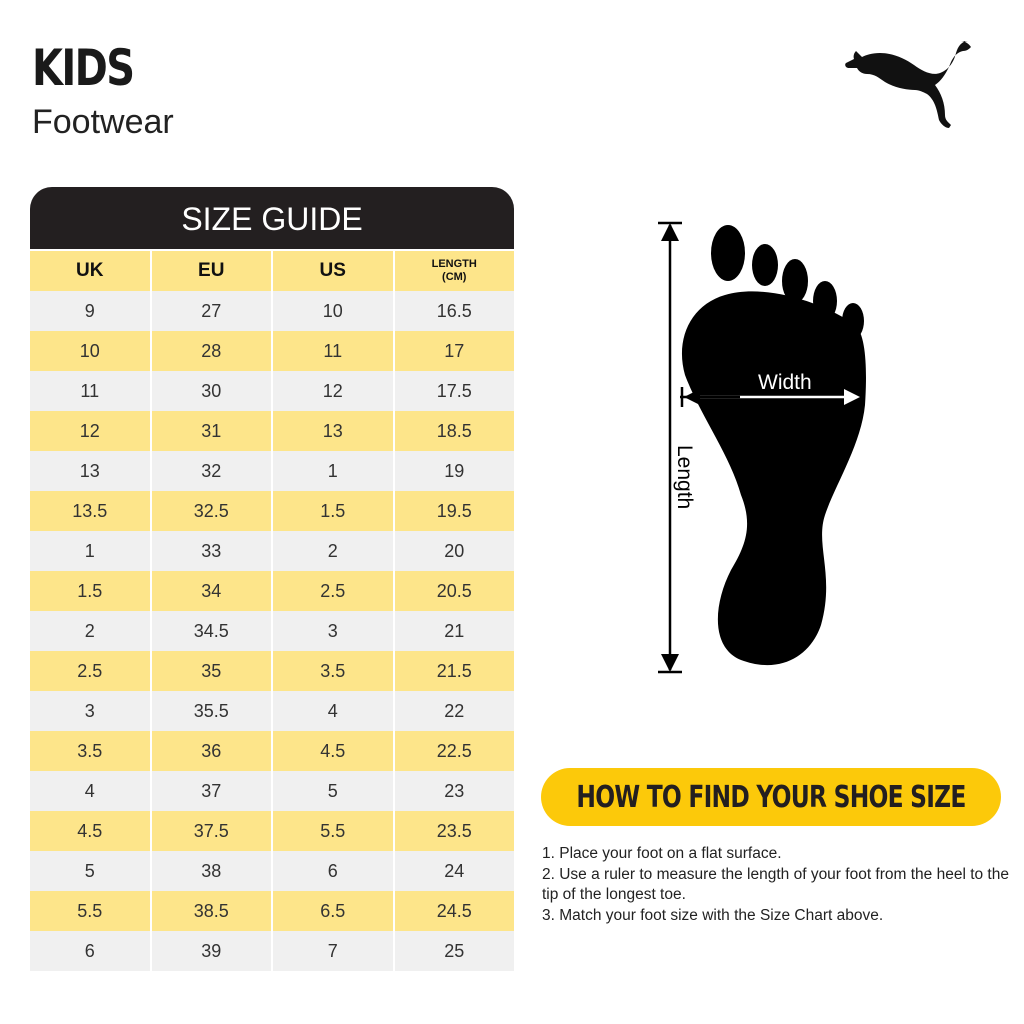 This screenshot has width=1024, height=1024. Describe the element at coordinates (334, 511) in the screenshot. I see `cell-us: 1.5` at that location.